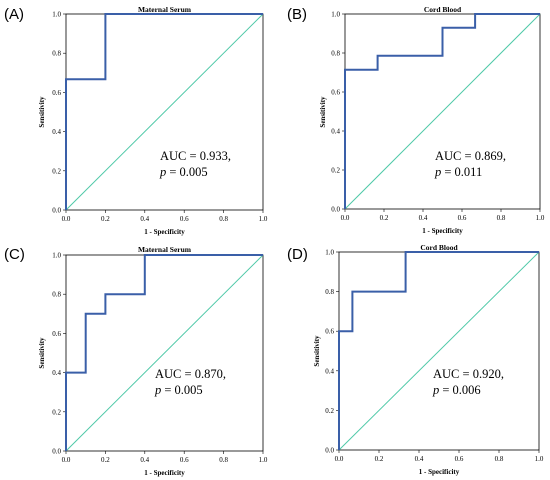 The width and height of the screenshot is (550, 480). What do you see at coordinates (461, 172) in the screenshot?
I see `p-value: = 0.011` at bounding box center [461, 172].